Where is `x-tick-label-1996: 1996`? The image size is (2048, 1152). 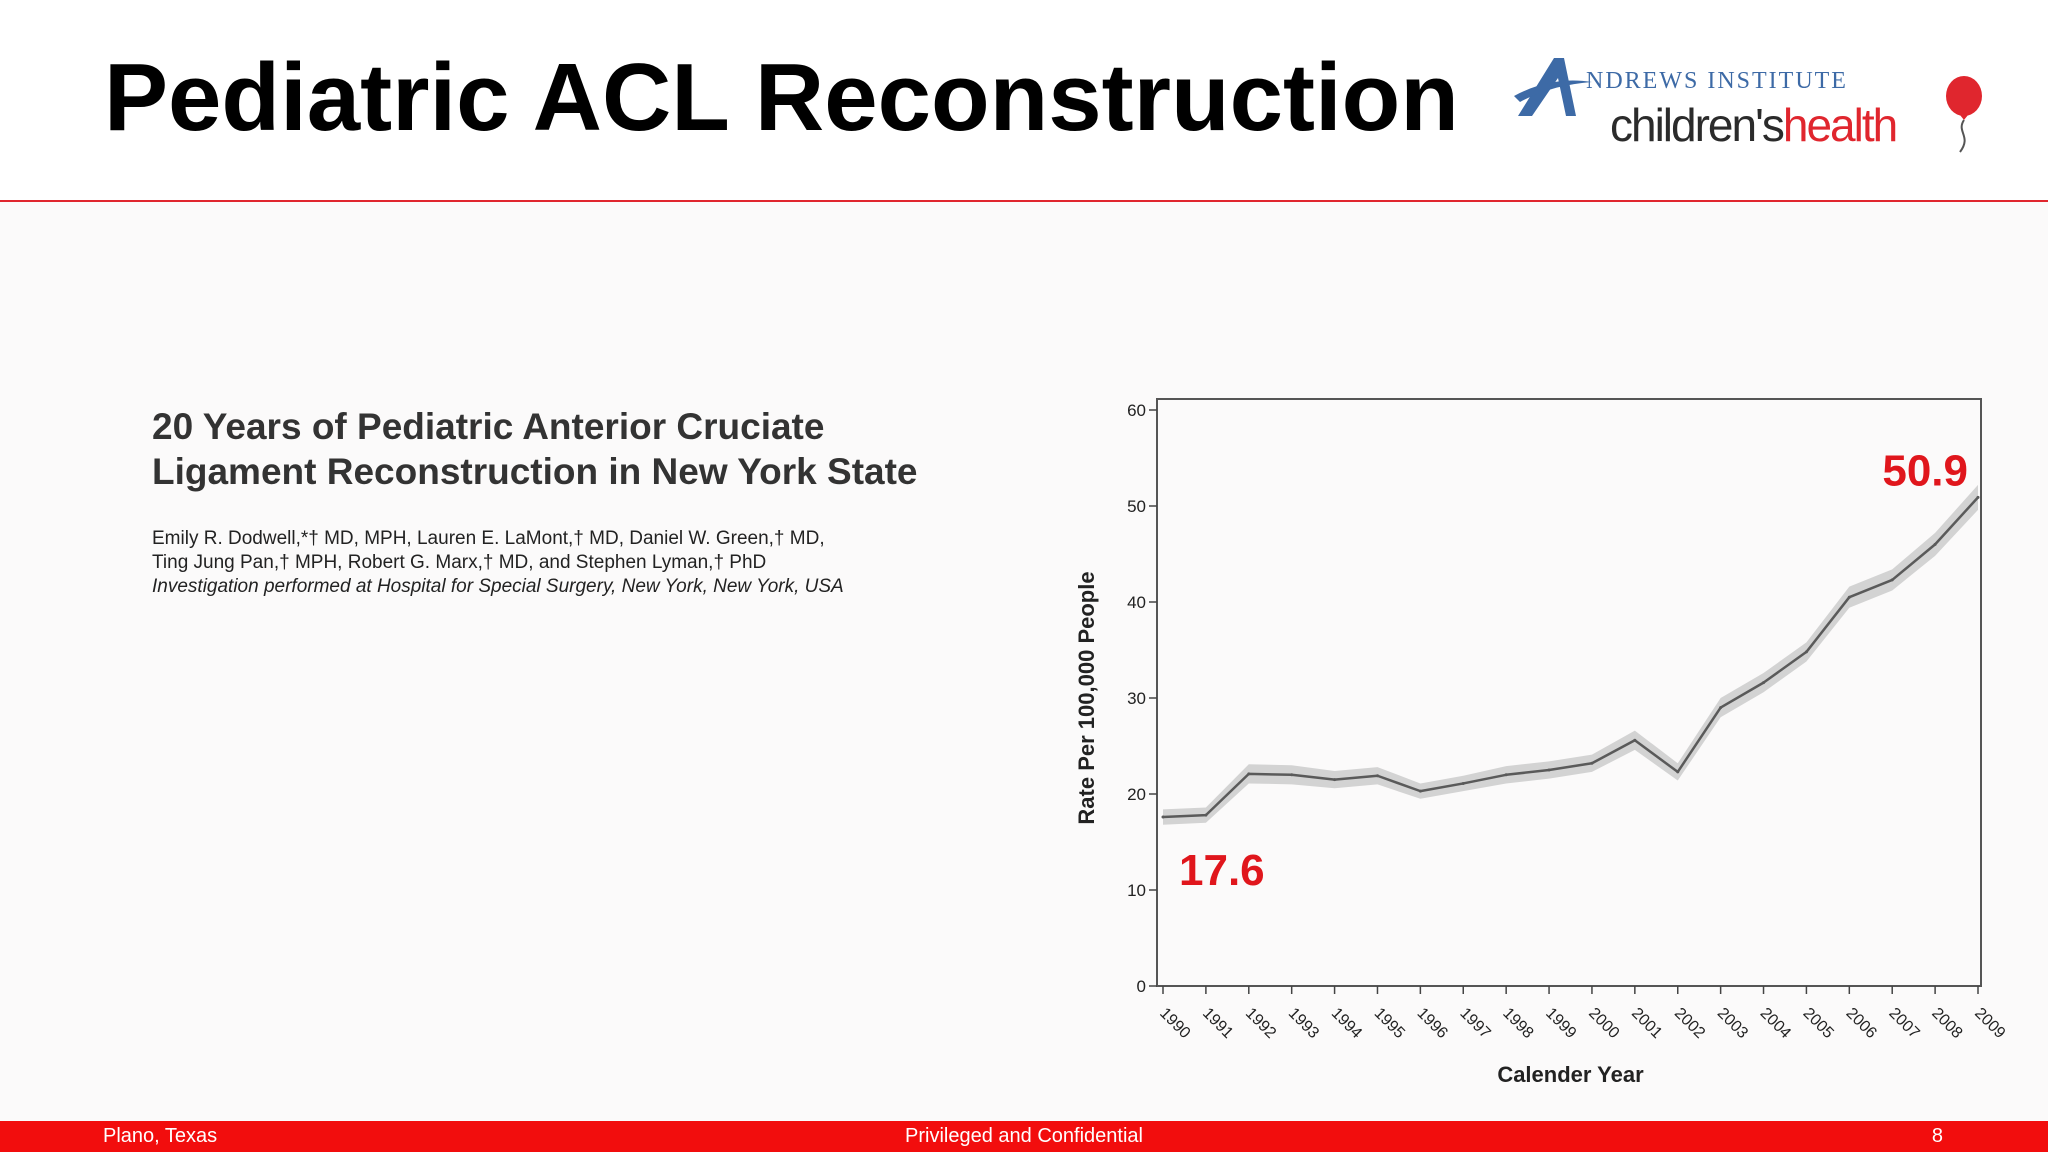 x-tick-label-1996: 1996 is located at coordinates (1432, 1023).